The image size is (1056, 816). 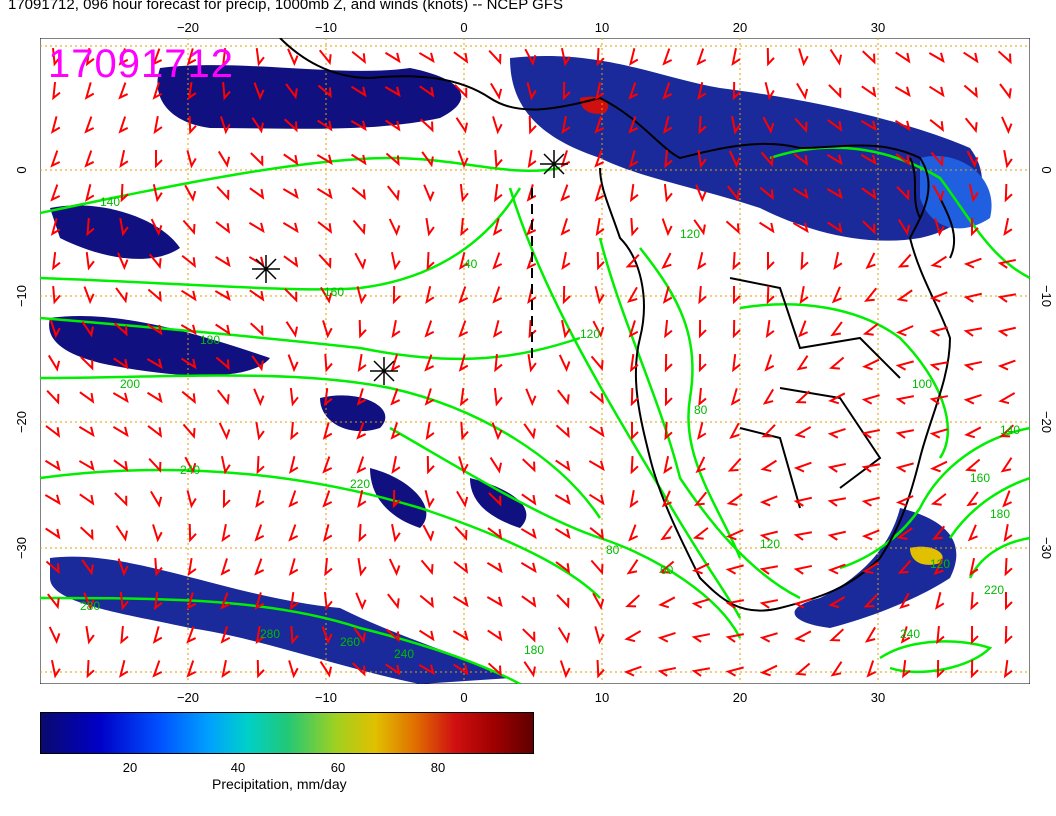 What do you see at coordinates (1010, 430) in the screenshot?
I see `contour-label: 140` at bounding box center [1010, 430].